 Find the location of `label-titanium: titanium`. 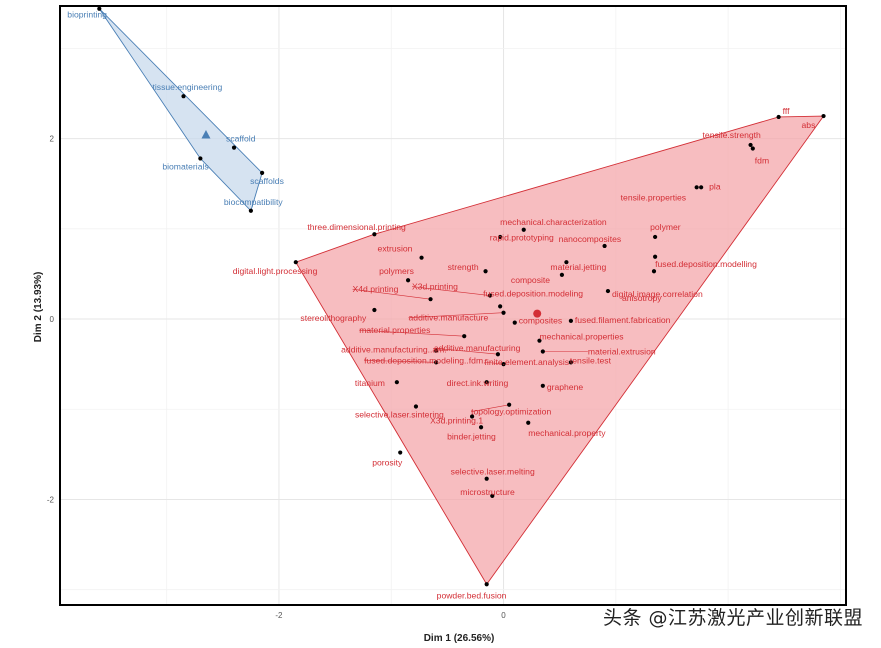

label-titanium: titanium is located at coordinates (370, 383).